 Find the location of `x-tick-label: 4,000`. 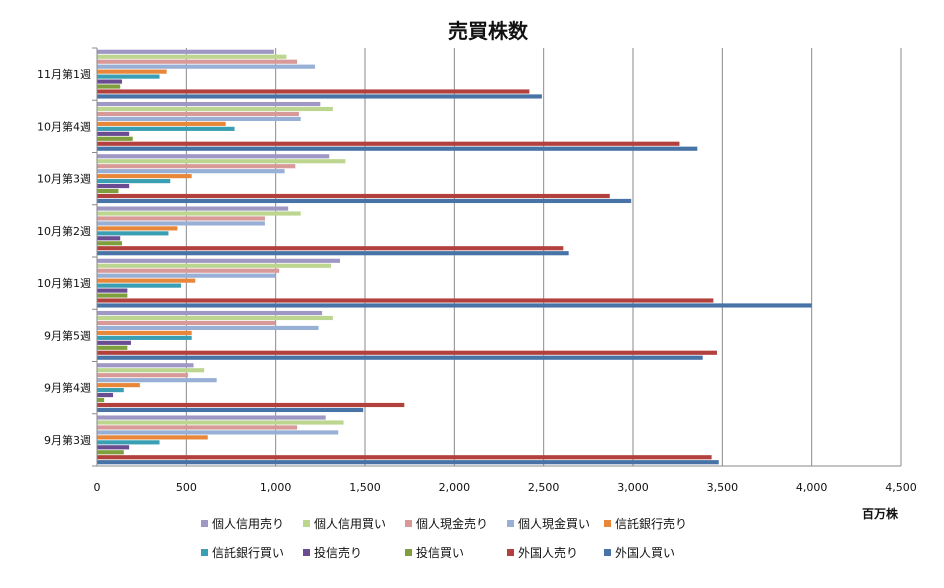

x-tick-label: 4,000 is located at coordinates (812, 487).